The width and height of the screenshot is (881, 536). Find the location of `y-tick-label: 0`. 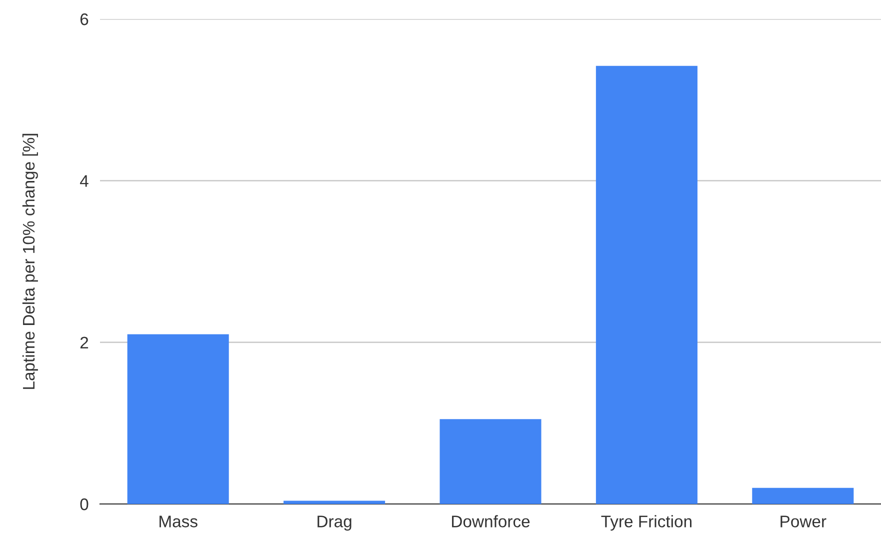

y-tick-label: 0 is located at coordinates (84, 504).